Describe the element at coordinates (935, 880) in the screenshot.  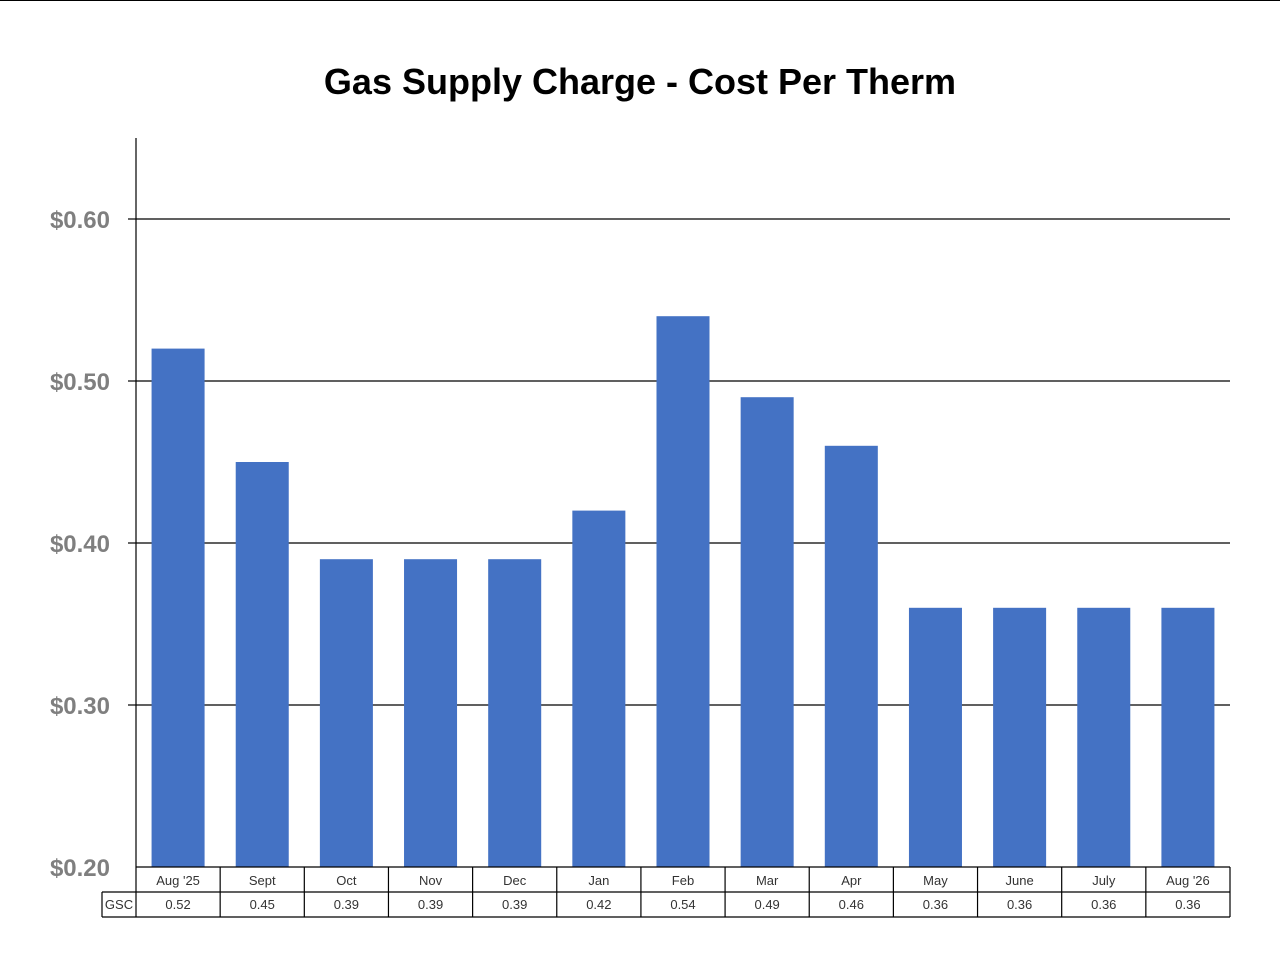
I see `x-tick-label: May` at that location.